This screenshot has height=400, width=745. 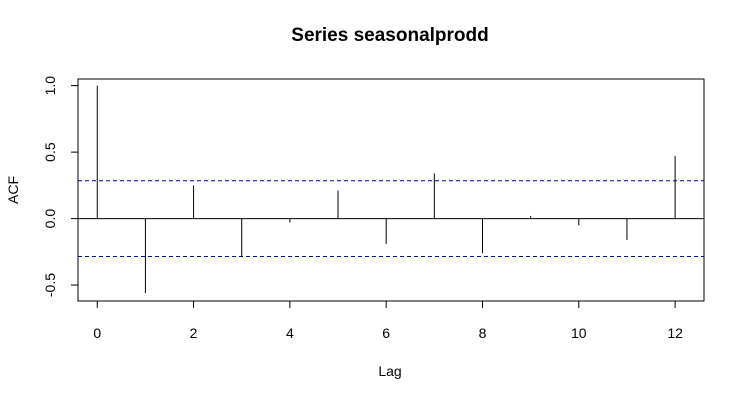 I want to click on y-tick-label: 0.5, so click(x=50, y=152).